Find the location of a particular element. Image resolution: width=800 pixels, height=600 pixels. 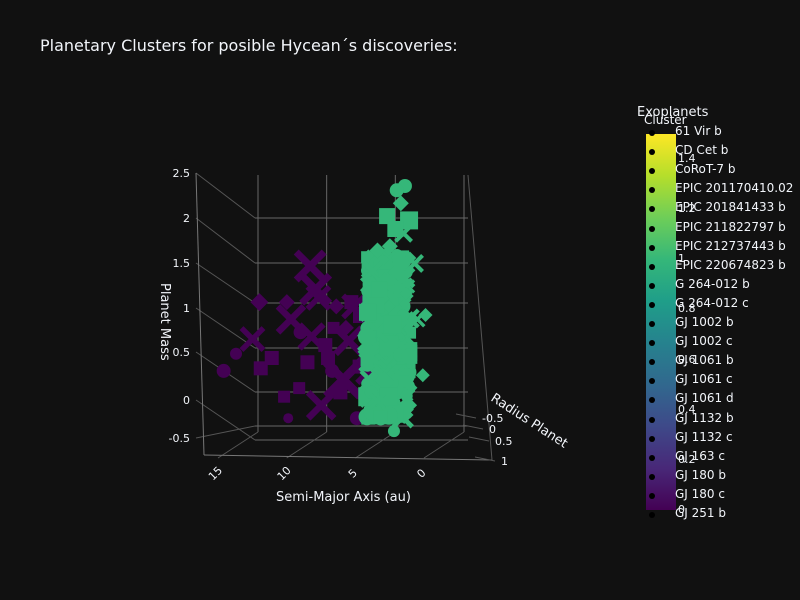

x-axis-label: Semi-Major Axis (au) is located at coordinates (343, 497).